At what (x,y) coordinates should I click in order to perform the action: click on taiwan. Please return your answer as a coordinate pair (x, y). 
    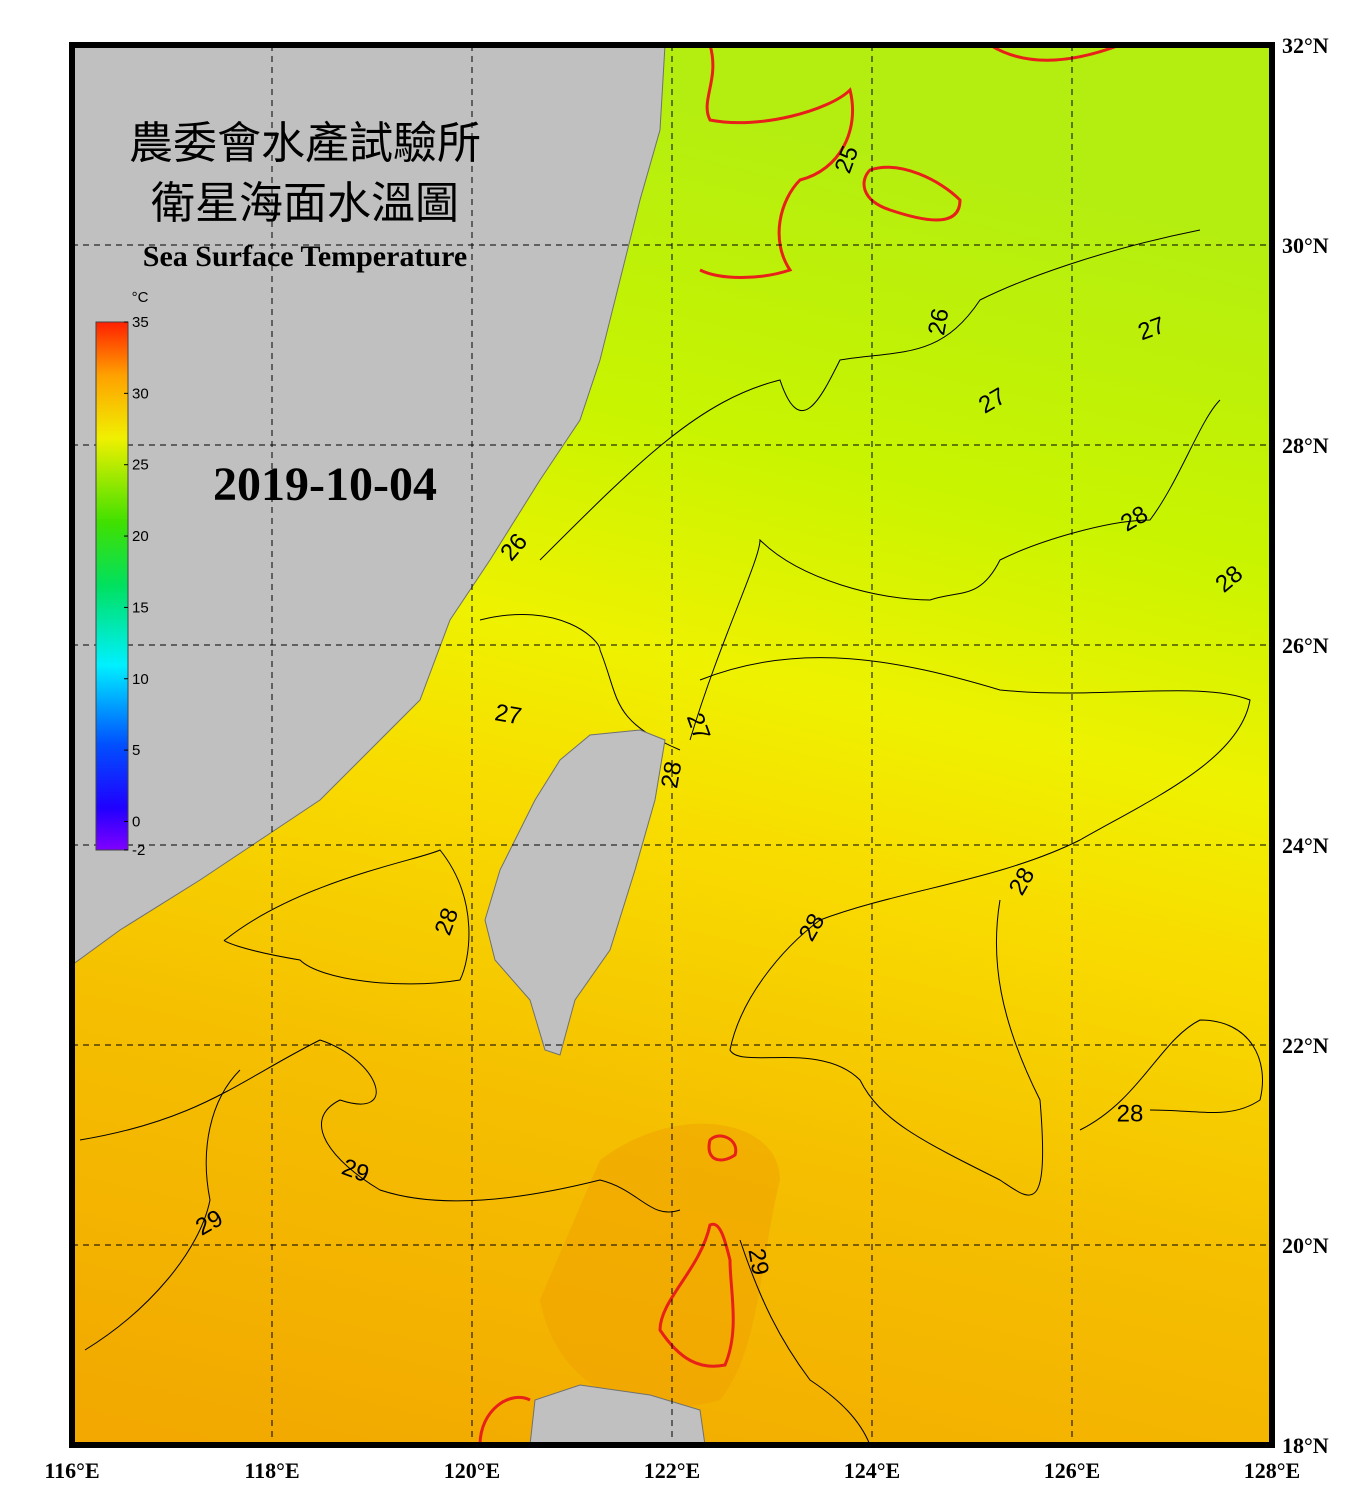
    Looking at the image, I should click on (575, 892).